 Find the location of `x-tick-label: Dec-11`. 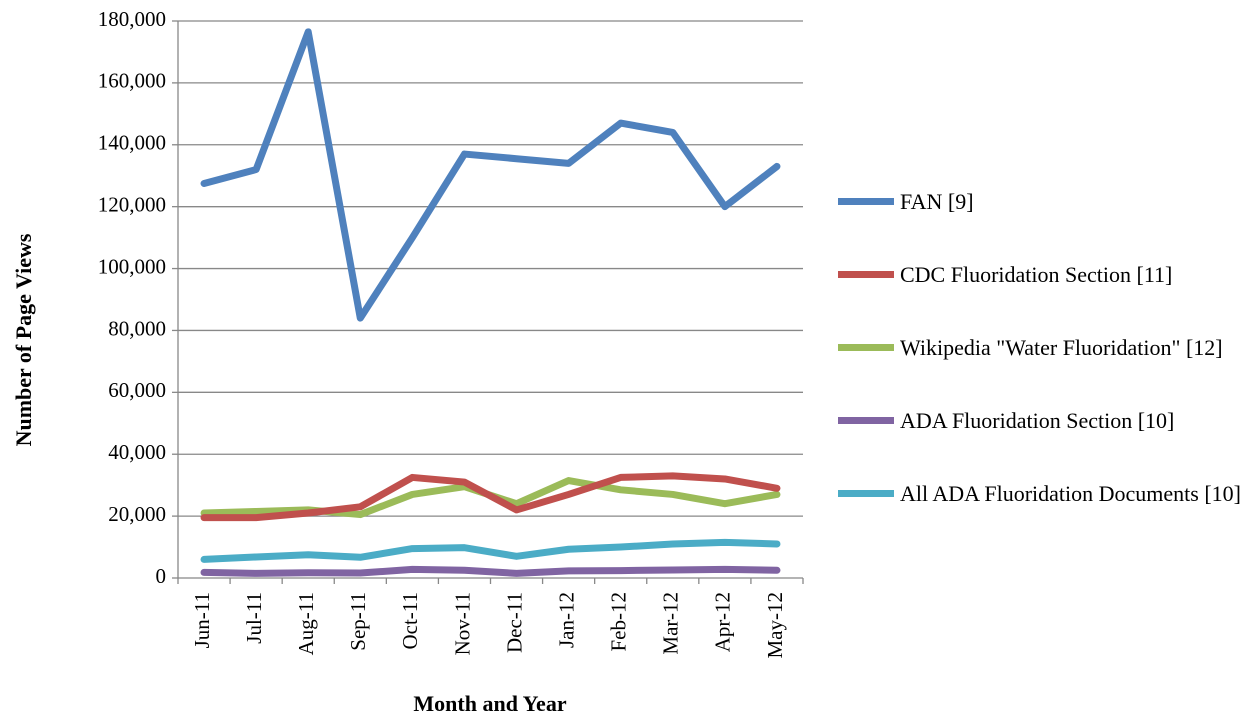

x-tick-label: Dec-11 is located at coordinates (514, 622).